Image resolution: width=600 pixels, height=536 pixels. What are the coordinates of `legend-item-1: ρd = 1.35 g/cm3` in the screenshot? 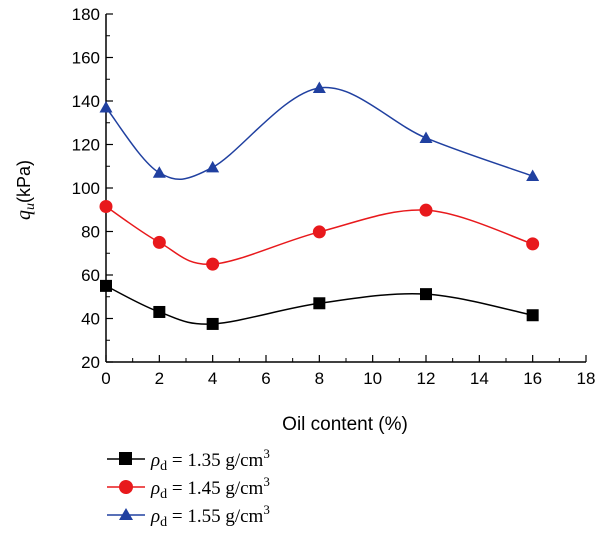 It's located at (188, 460).